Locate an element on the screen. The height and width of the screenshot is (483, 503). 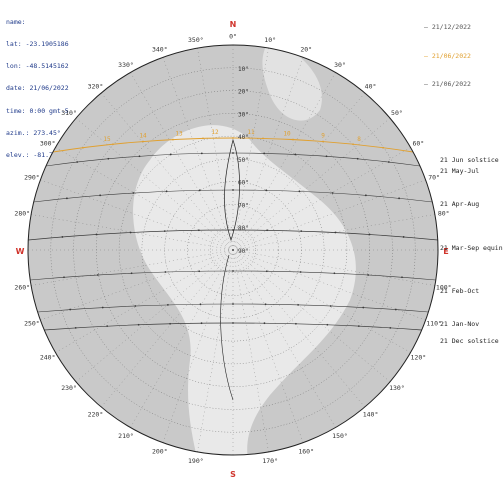
sun-path-label: 21 Dec solstice is located at coordinates (469, 341).